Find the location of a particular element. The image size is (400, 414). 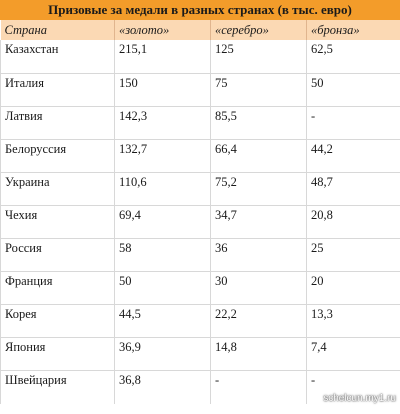

table-row: Чехия 69,4 34,7 20,8 is located at coordinates (200, 222).